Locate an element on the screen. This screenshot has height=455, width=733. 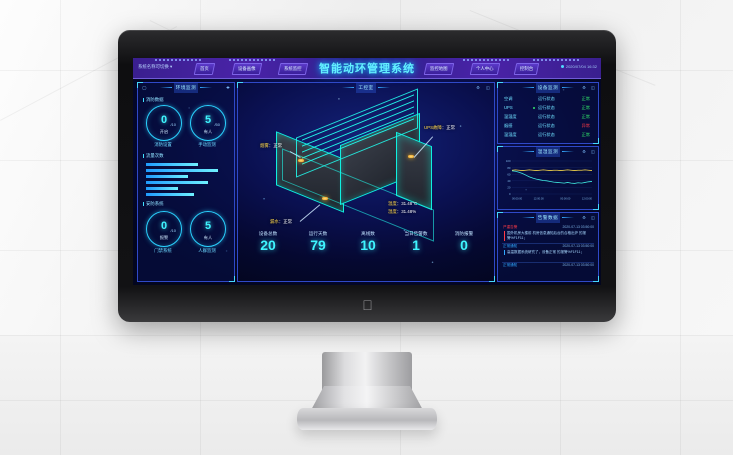
label-ups-fault: UPS故障：正常 is located at coordinates (440, 127).